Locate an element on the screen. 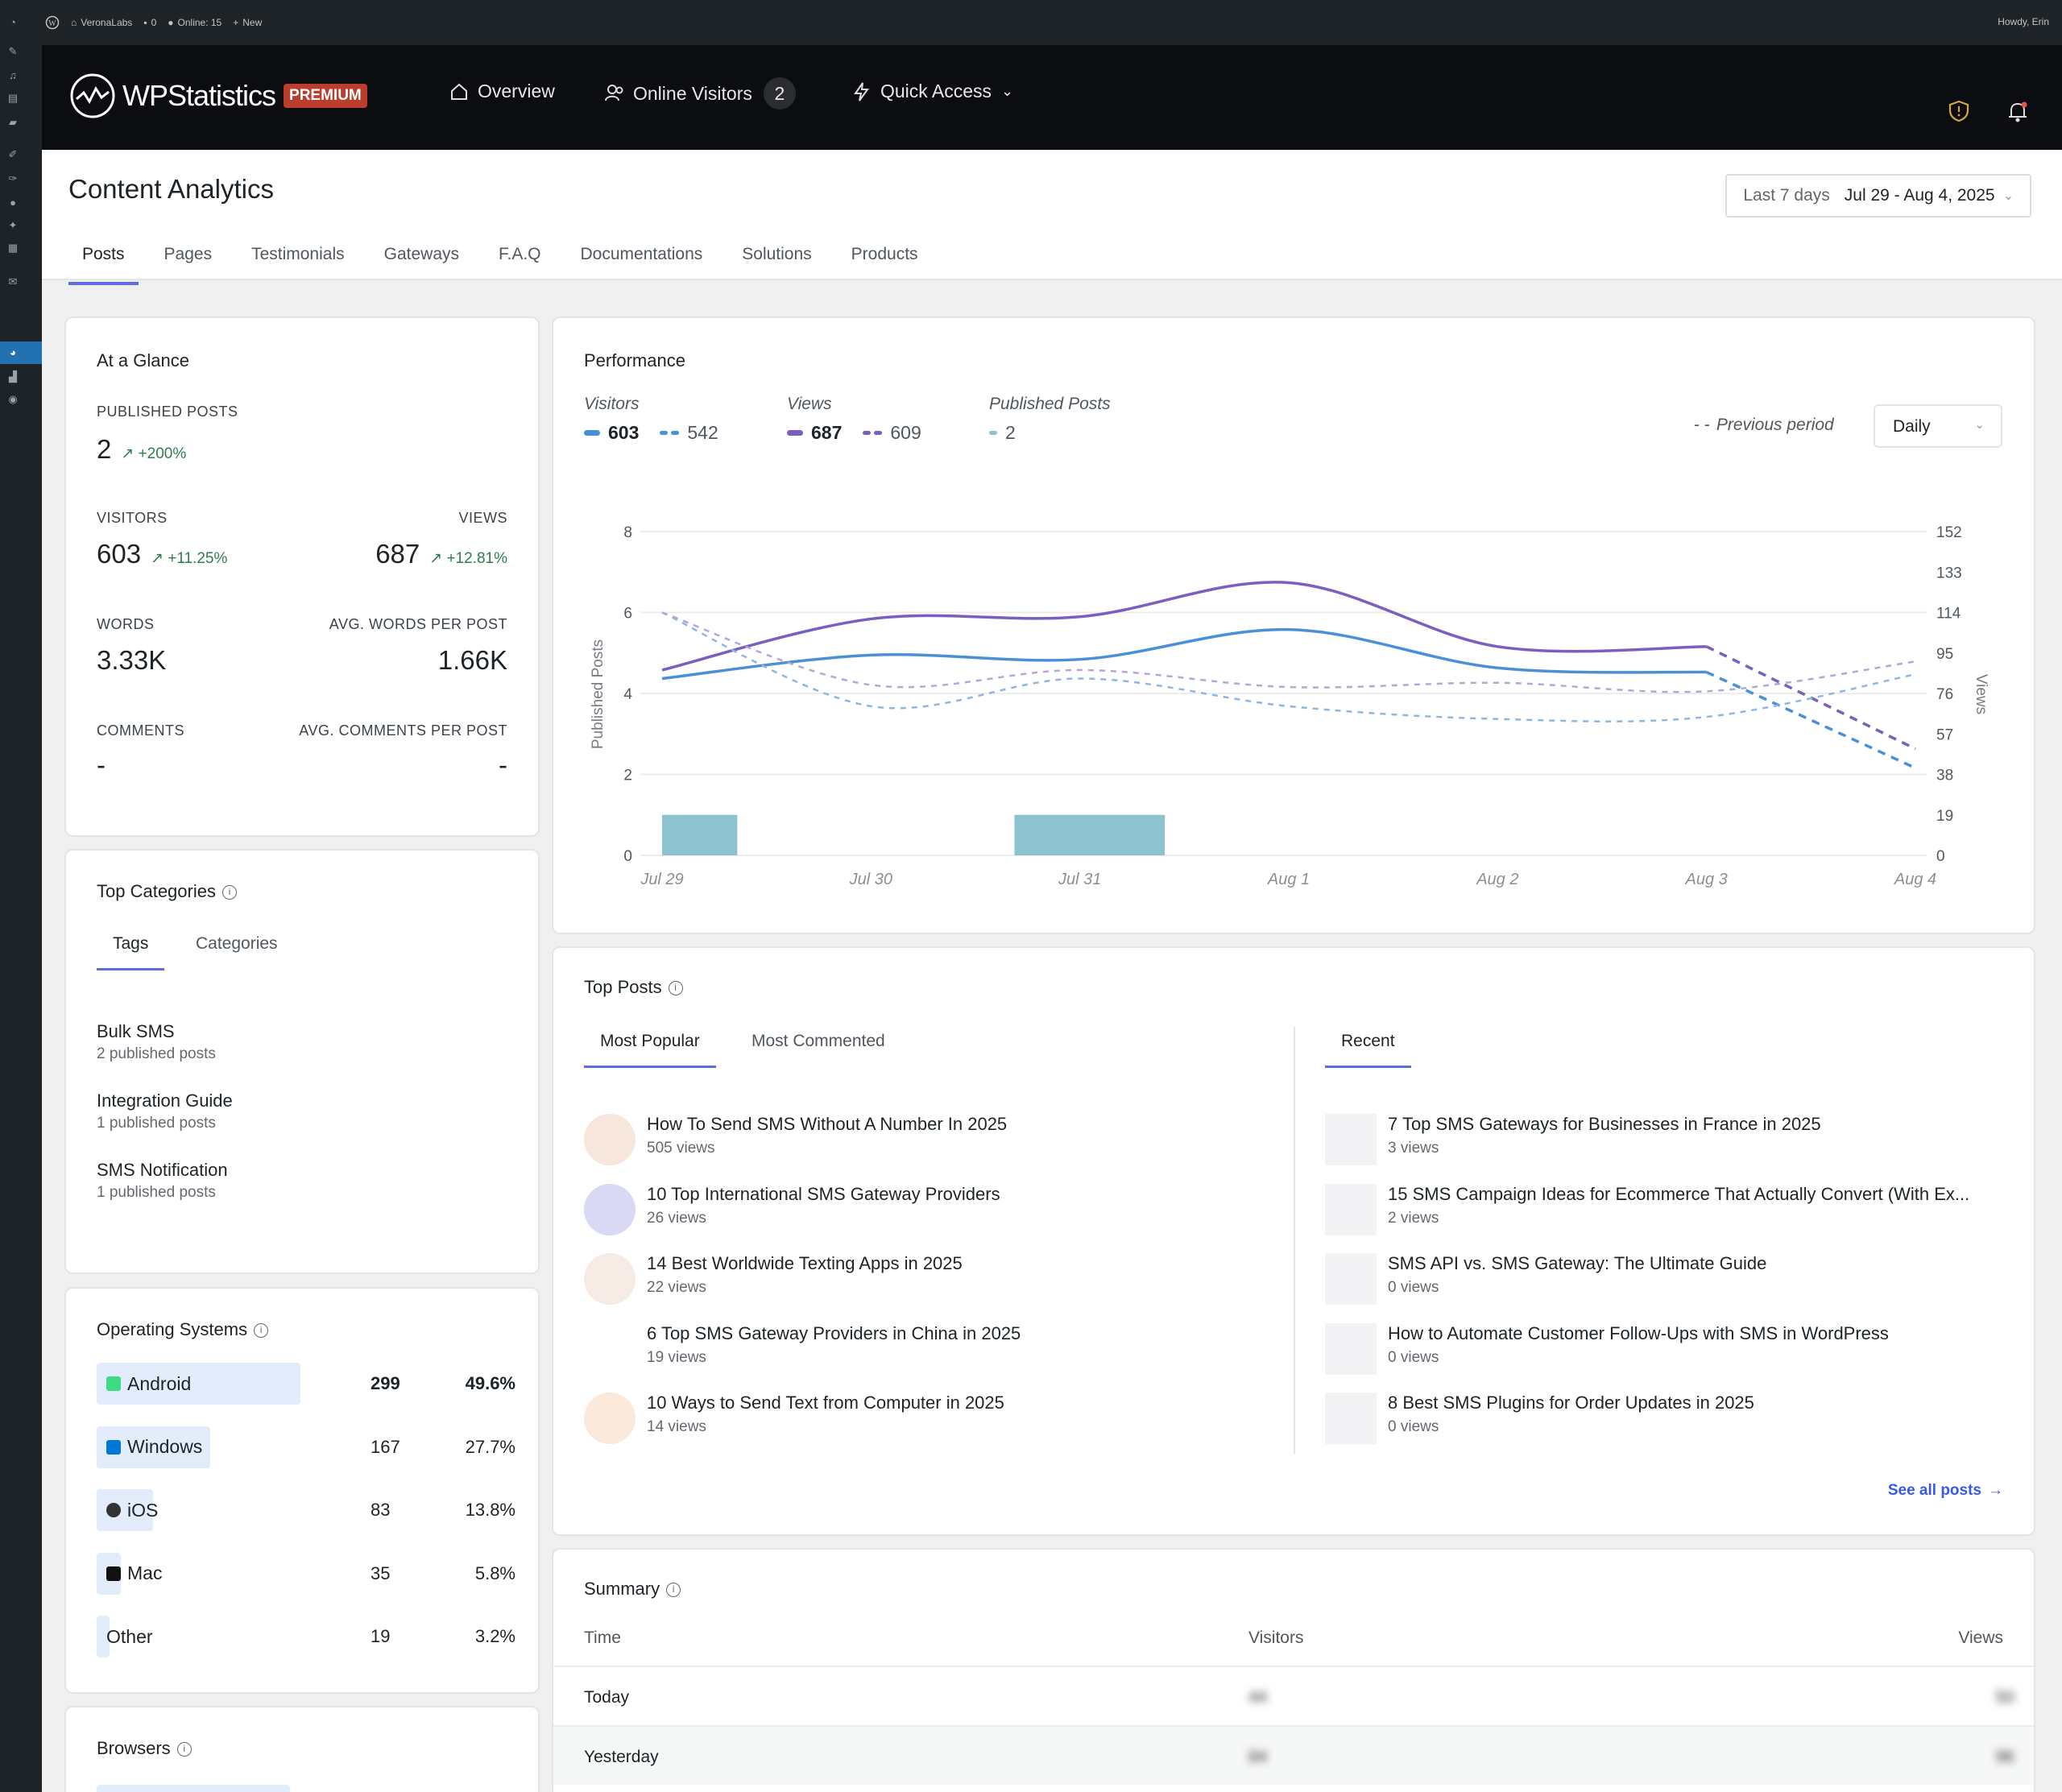  tab-faq: F.A.Q is located at coordinates (520, 254).